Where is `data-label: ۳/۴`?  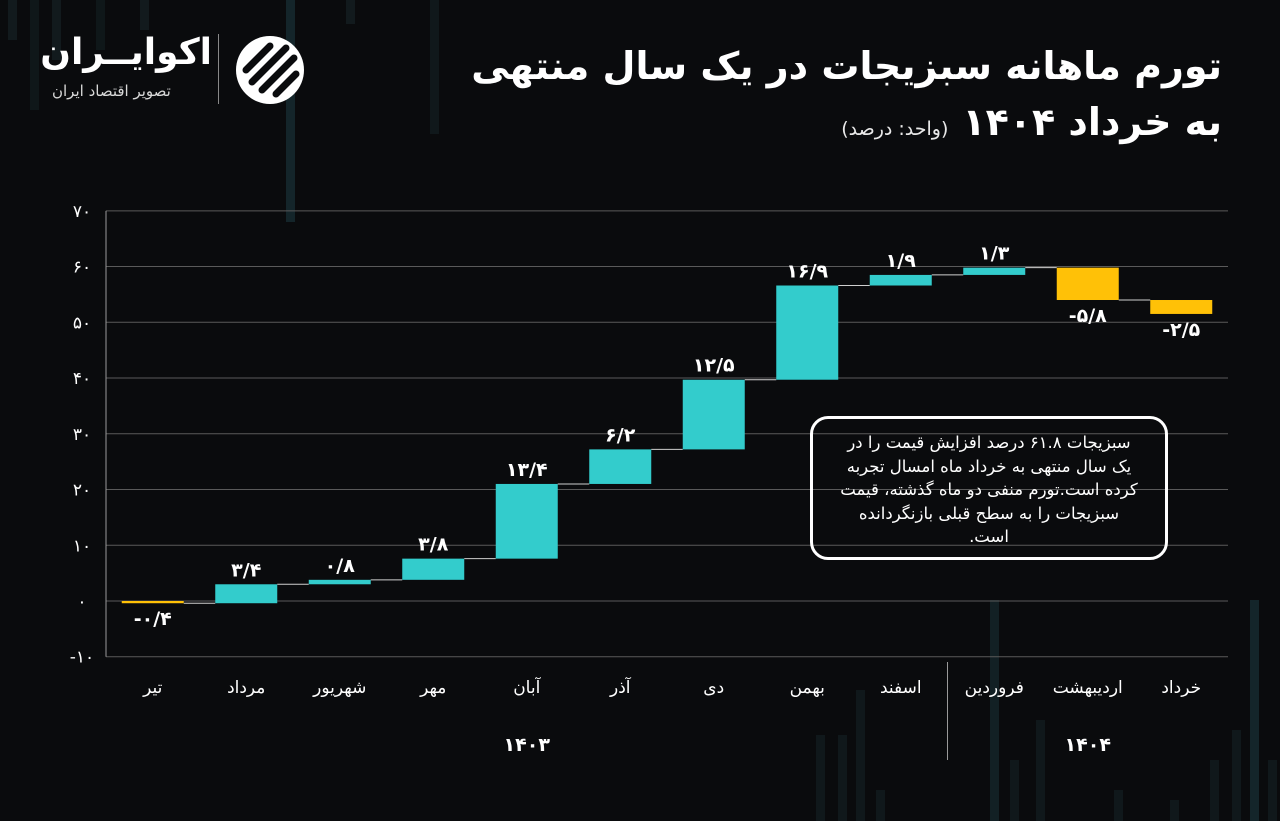 data-label: ۳/۴ is located at coordinates (246, 570).